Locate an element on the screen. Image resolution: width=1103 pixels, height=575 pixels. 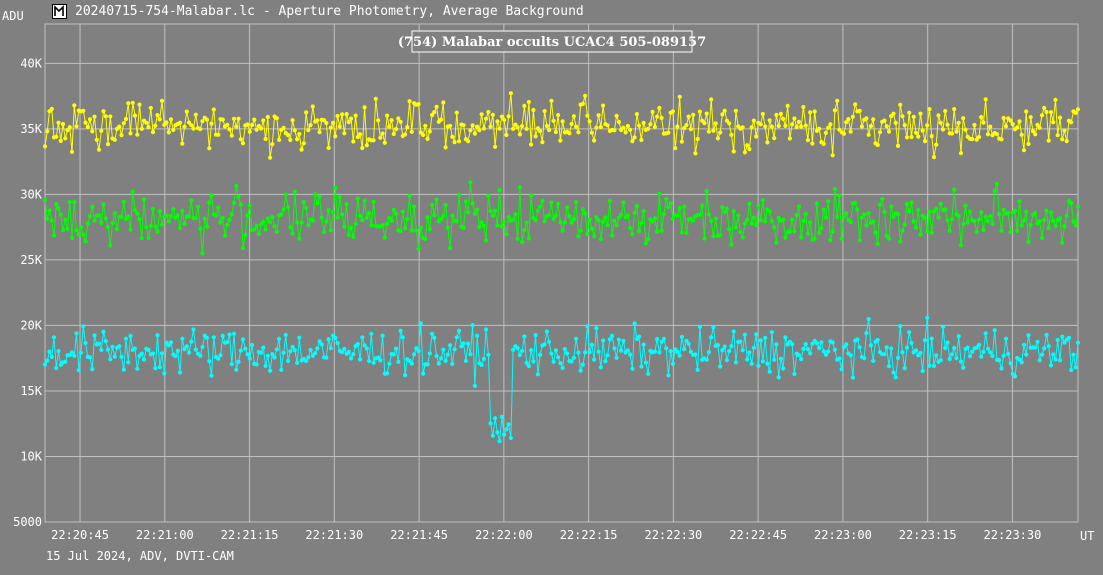
x-tick-label: 22:21:15 is located at coordinates (250, 535).